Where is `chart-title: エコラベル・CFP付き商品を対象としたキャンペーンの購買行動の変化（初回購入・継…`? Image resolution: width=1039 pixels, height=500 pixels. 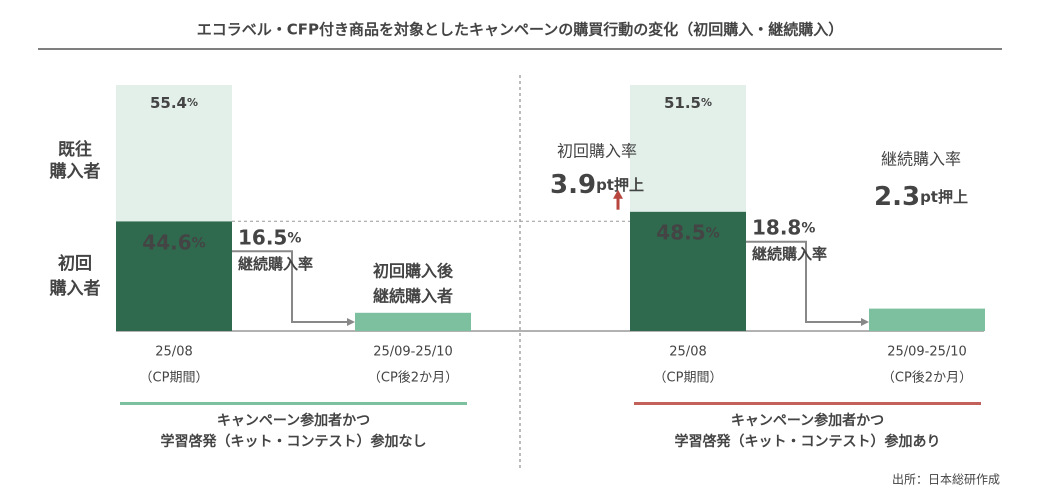 chart-title: エコラベル・CFP付き商品を対象としたキャンペーンの購買行動の変化（初回購入・継… is located at coordinates (520, 30).